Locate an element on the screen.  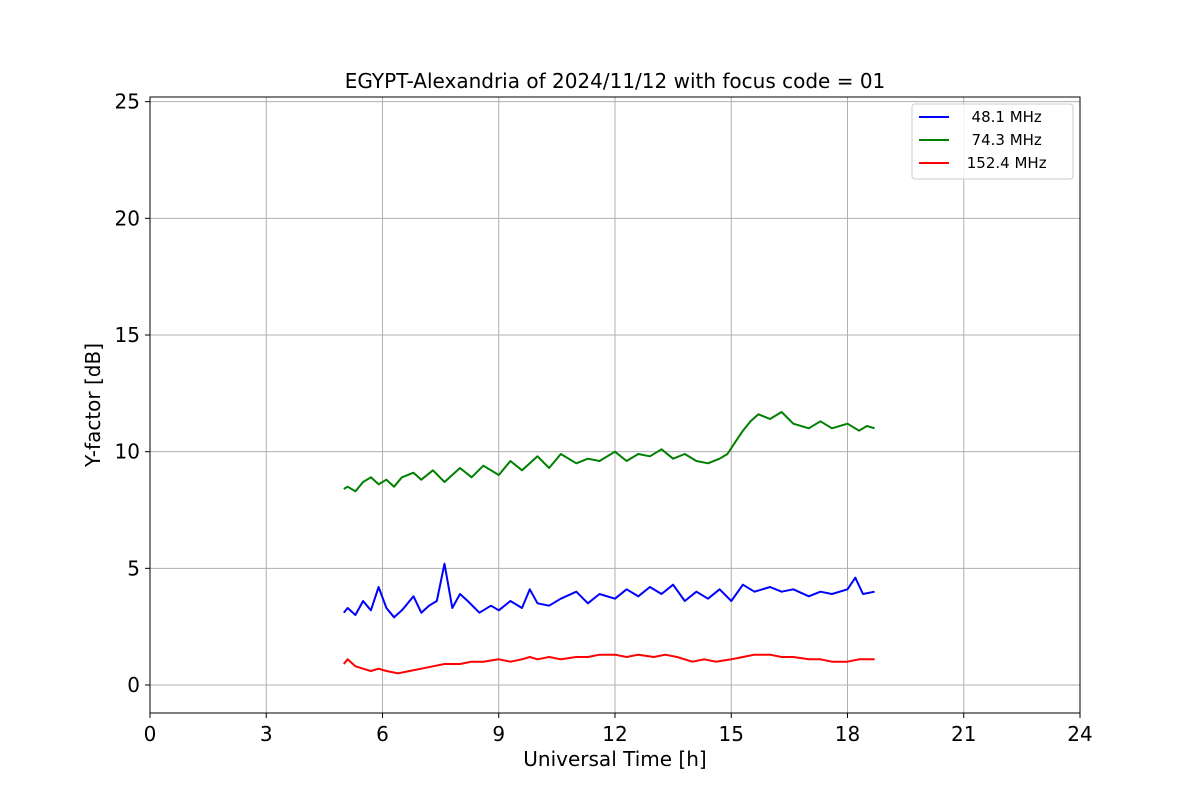
x-tick-label: 15 is located at coordinates (731, 734).